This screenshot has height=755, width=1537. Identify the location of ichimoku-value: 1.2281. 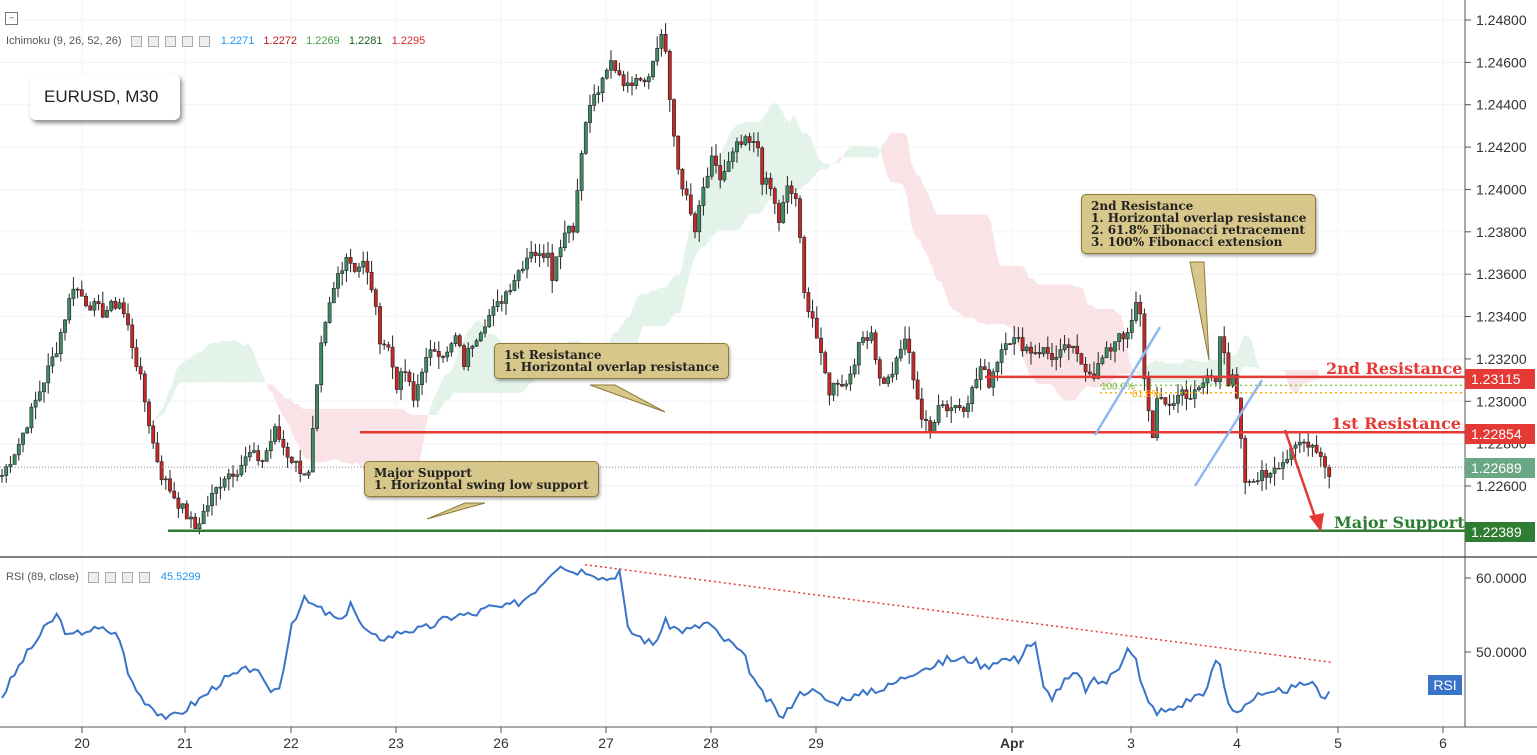
(365, 41).